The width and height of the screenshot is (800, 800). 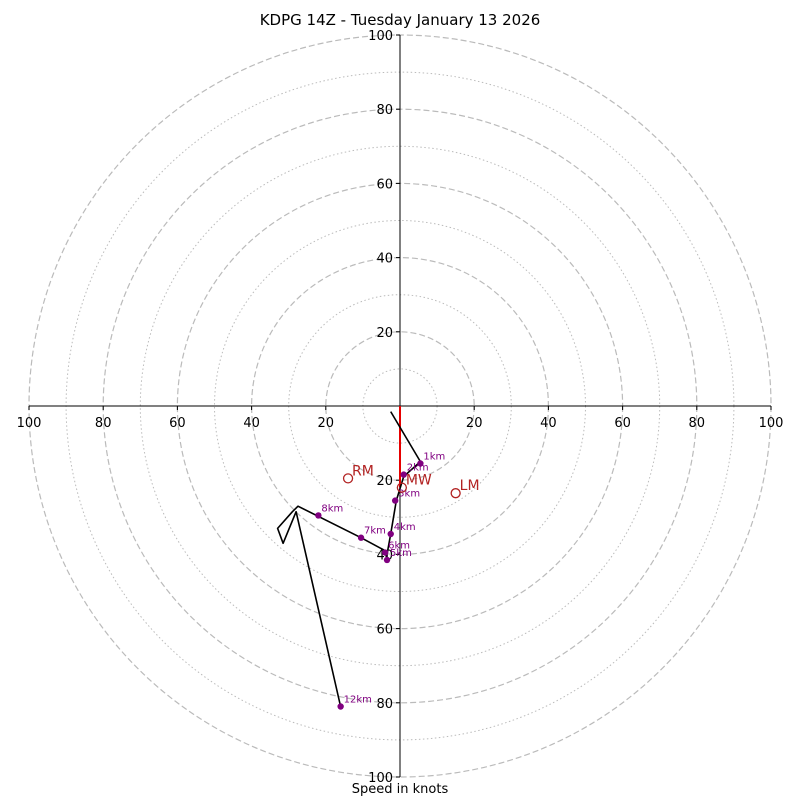 What do you see at coordinates (363, 471) in the screenshot?
I see `storm-motion-label: RM` at bounding box center [363, 471].